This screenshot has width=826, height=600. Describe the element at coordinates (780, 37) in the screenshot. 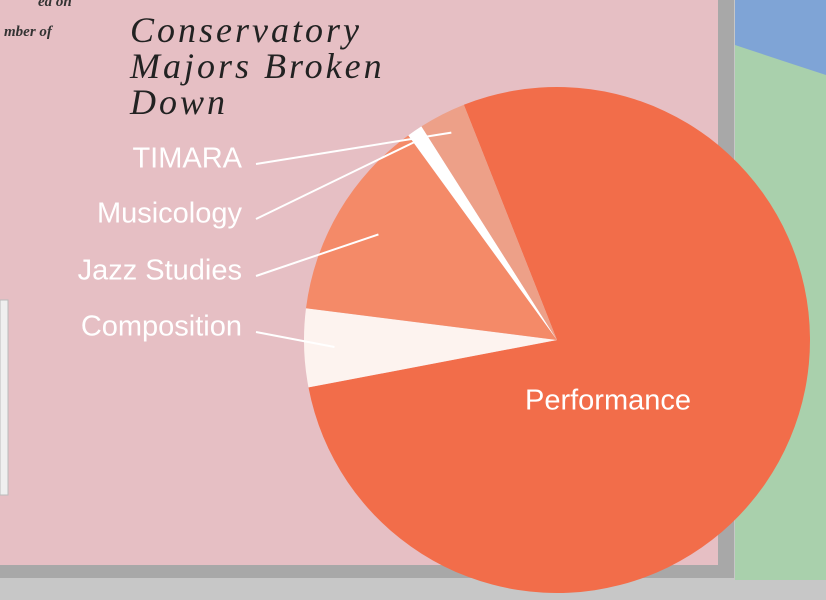

I see `right-panel-top` at that location.